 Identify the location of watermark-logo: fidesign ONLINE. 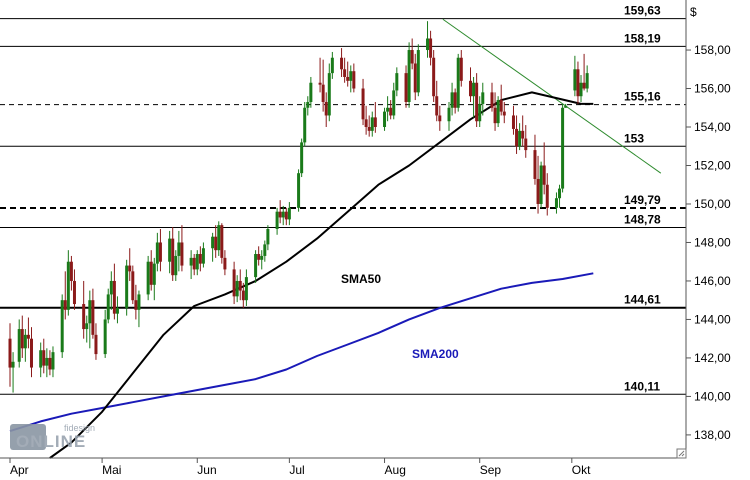
(52, 437).